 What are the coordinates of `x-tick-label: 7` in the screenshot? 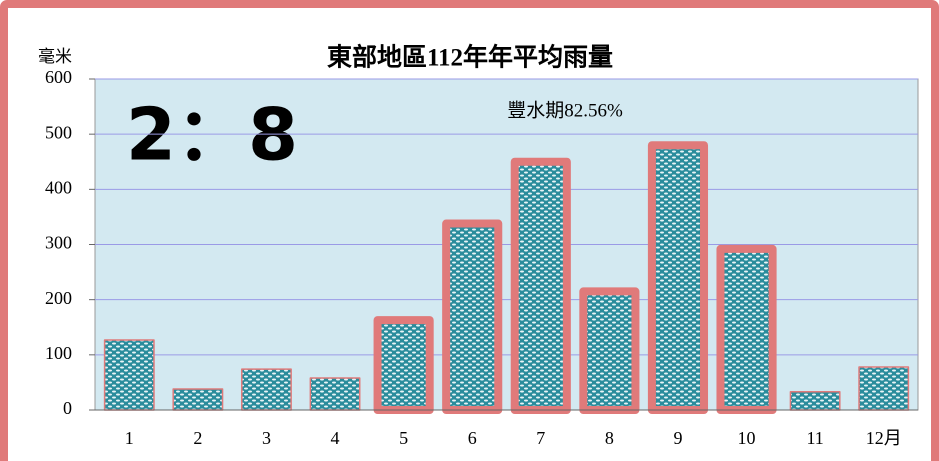 It's located at (540, 438).